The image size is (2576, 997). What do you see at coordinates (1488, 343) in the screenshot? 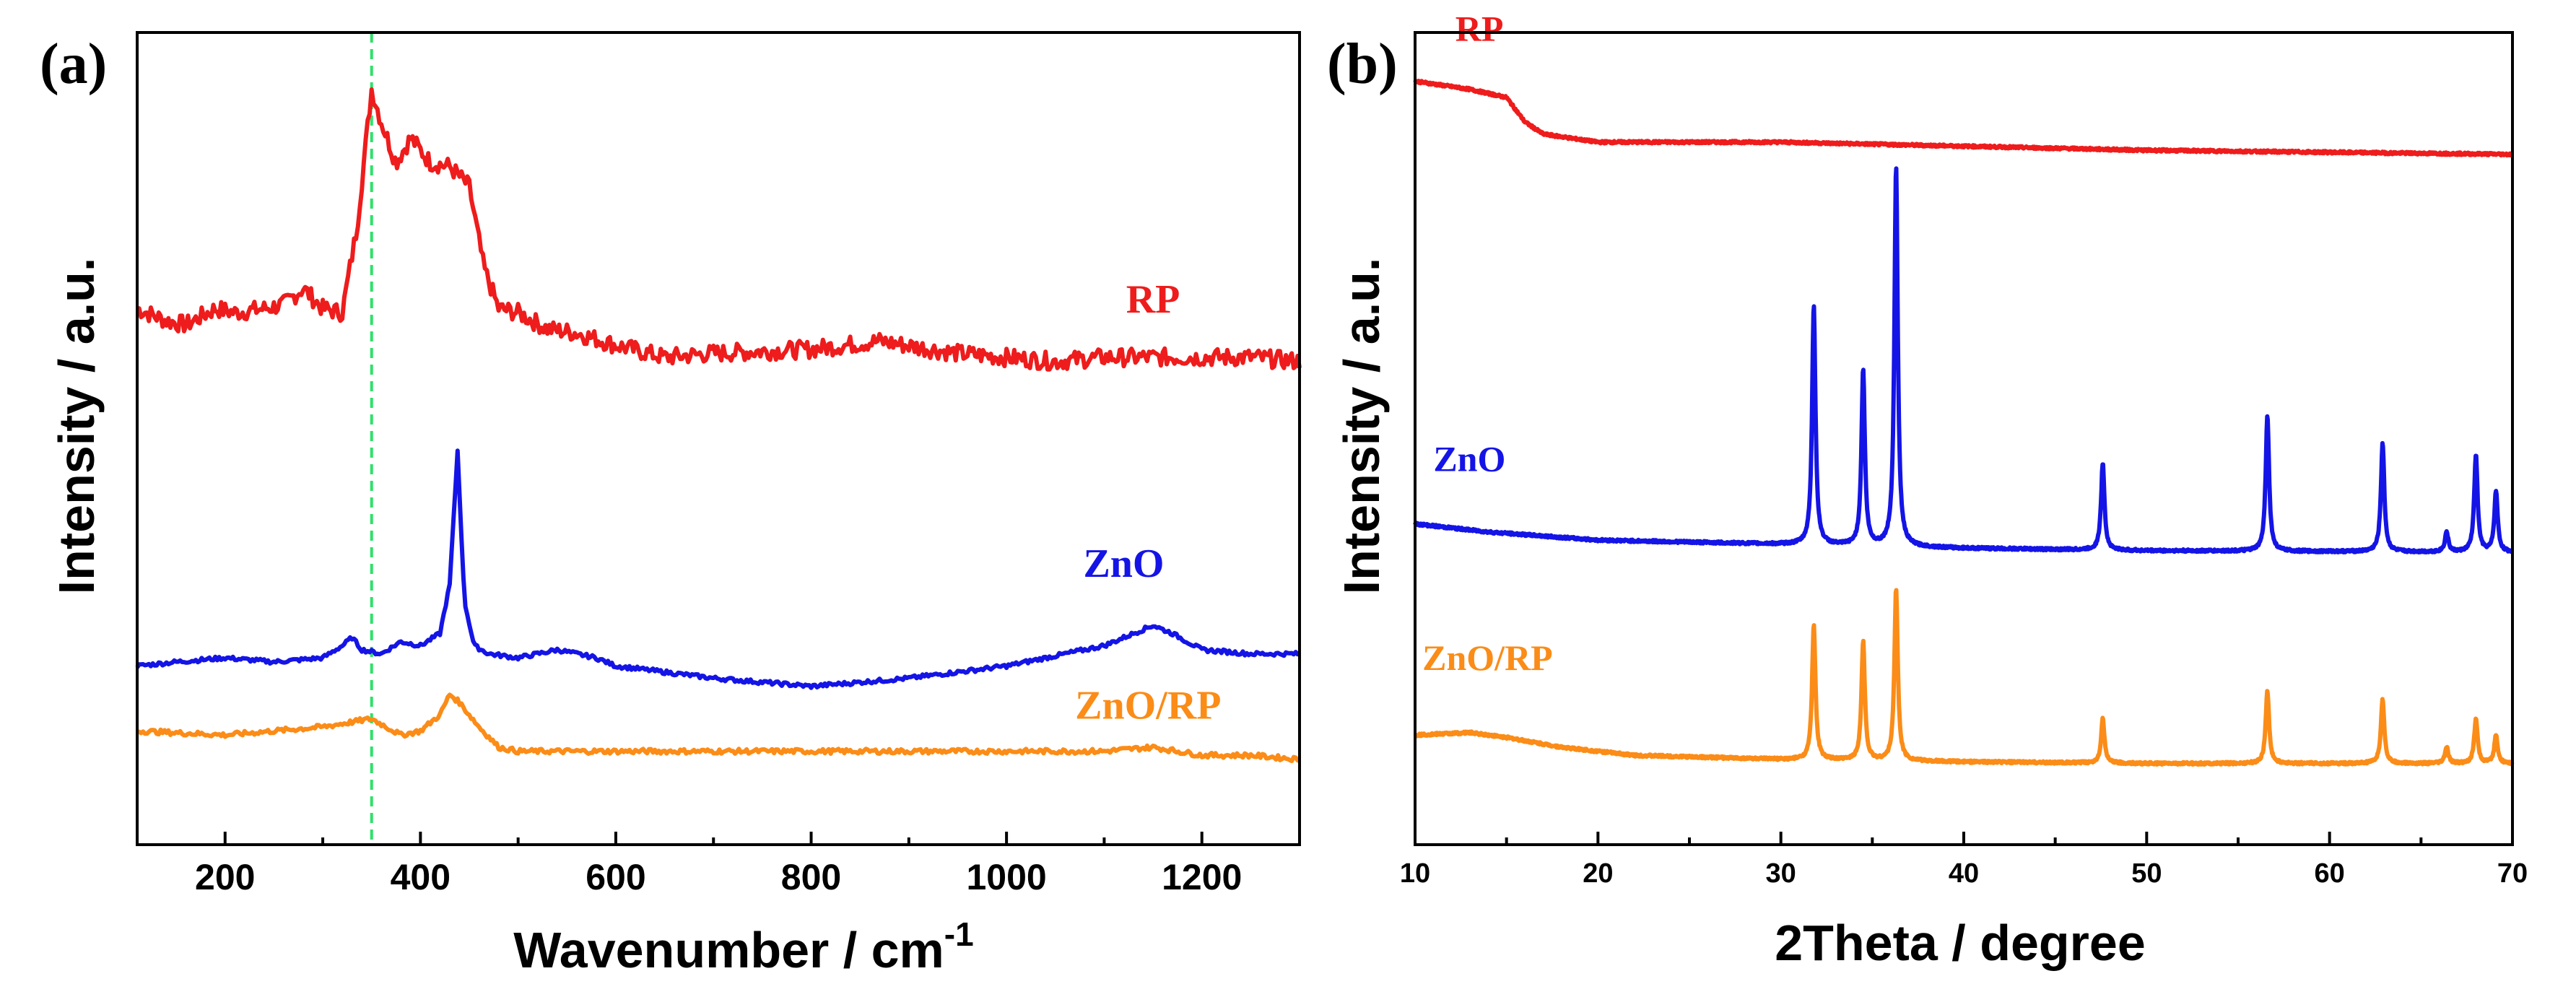
I see `panel-b-series-labels: RP ZnO ZnO/RP` at bounding box center [1488, 343].